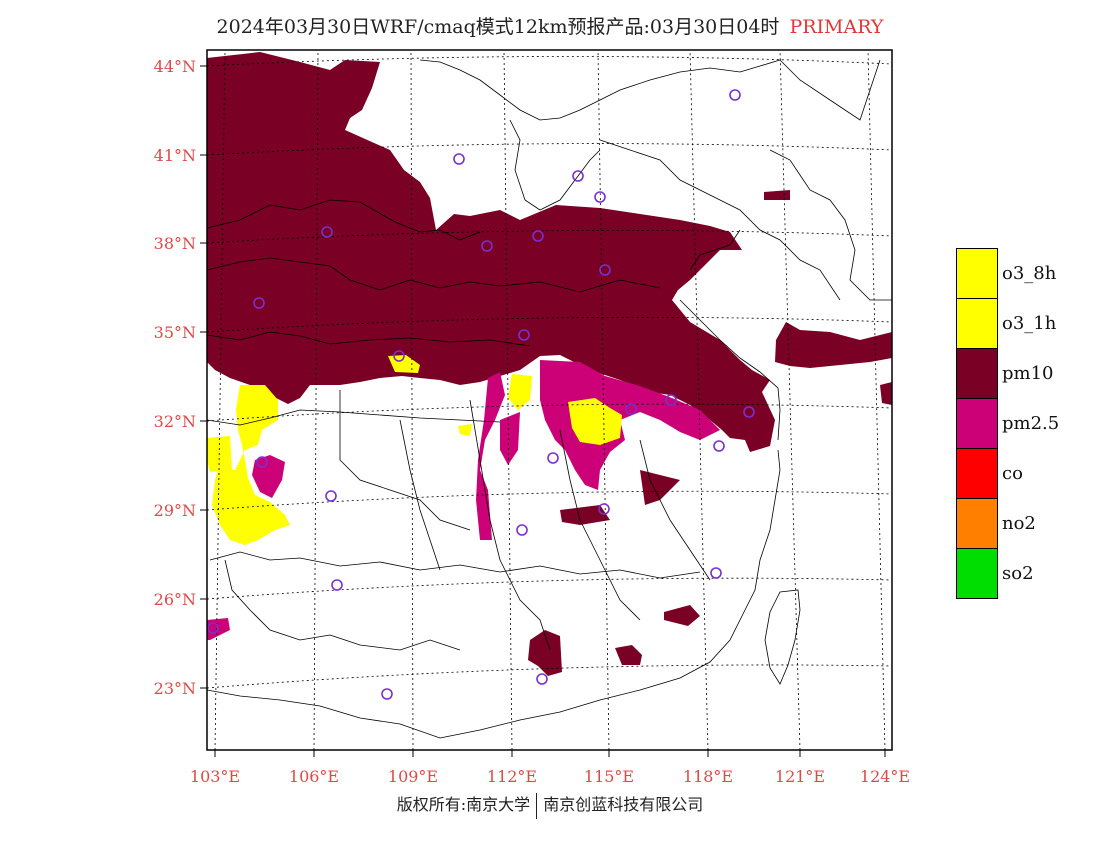 The height and width of the screenshot is (850, 1100). What do you see at coordinates (977, 573) in the screenshot?
I see `legend-swatch-so2` at bounding box center [977, 573].